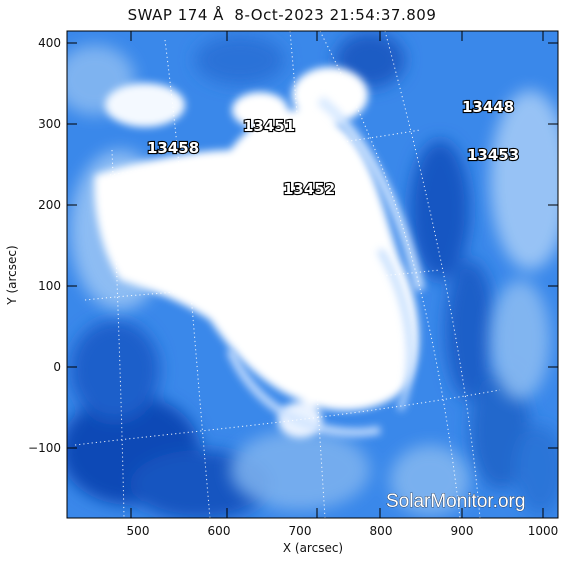 The width and height of the screenshot is (564, 564). I want to click on y-tick-label: 0, so click(57, 367).